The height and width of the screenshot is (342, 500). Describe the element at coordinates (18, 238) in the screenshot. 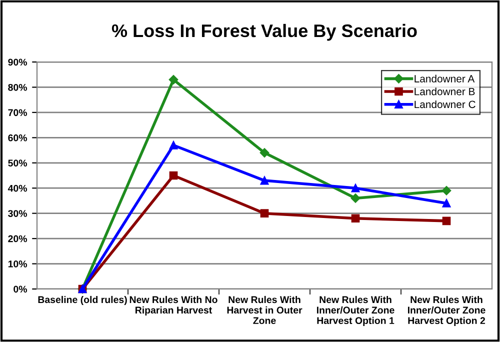

I see `y-tick-label: 20%` at that location.